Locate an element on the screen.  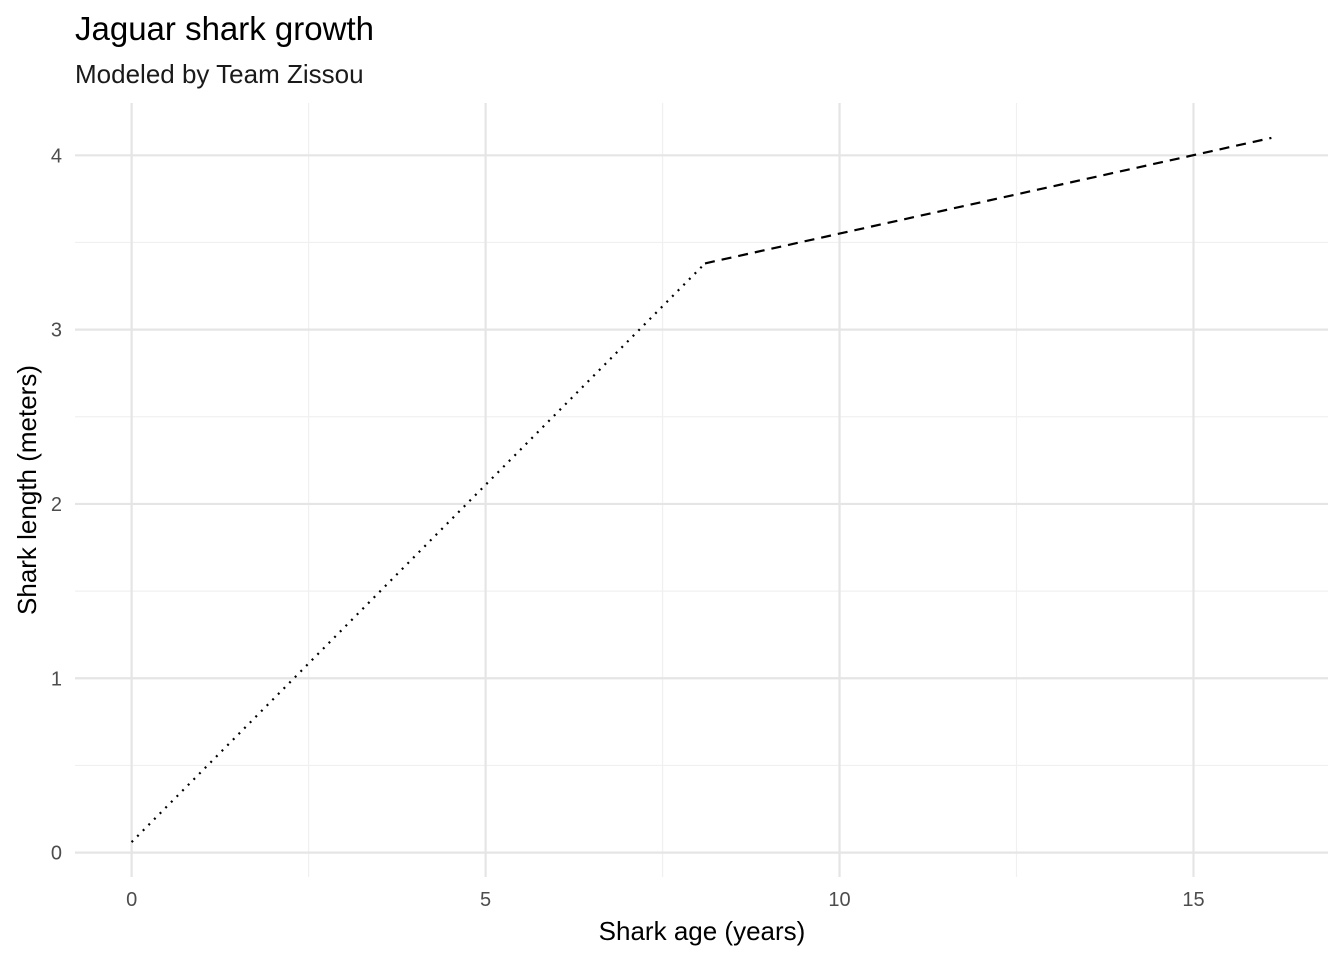
y-tick-label: 3 is located at coordinates (56, 331).